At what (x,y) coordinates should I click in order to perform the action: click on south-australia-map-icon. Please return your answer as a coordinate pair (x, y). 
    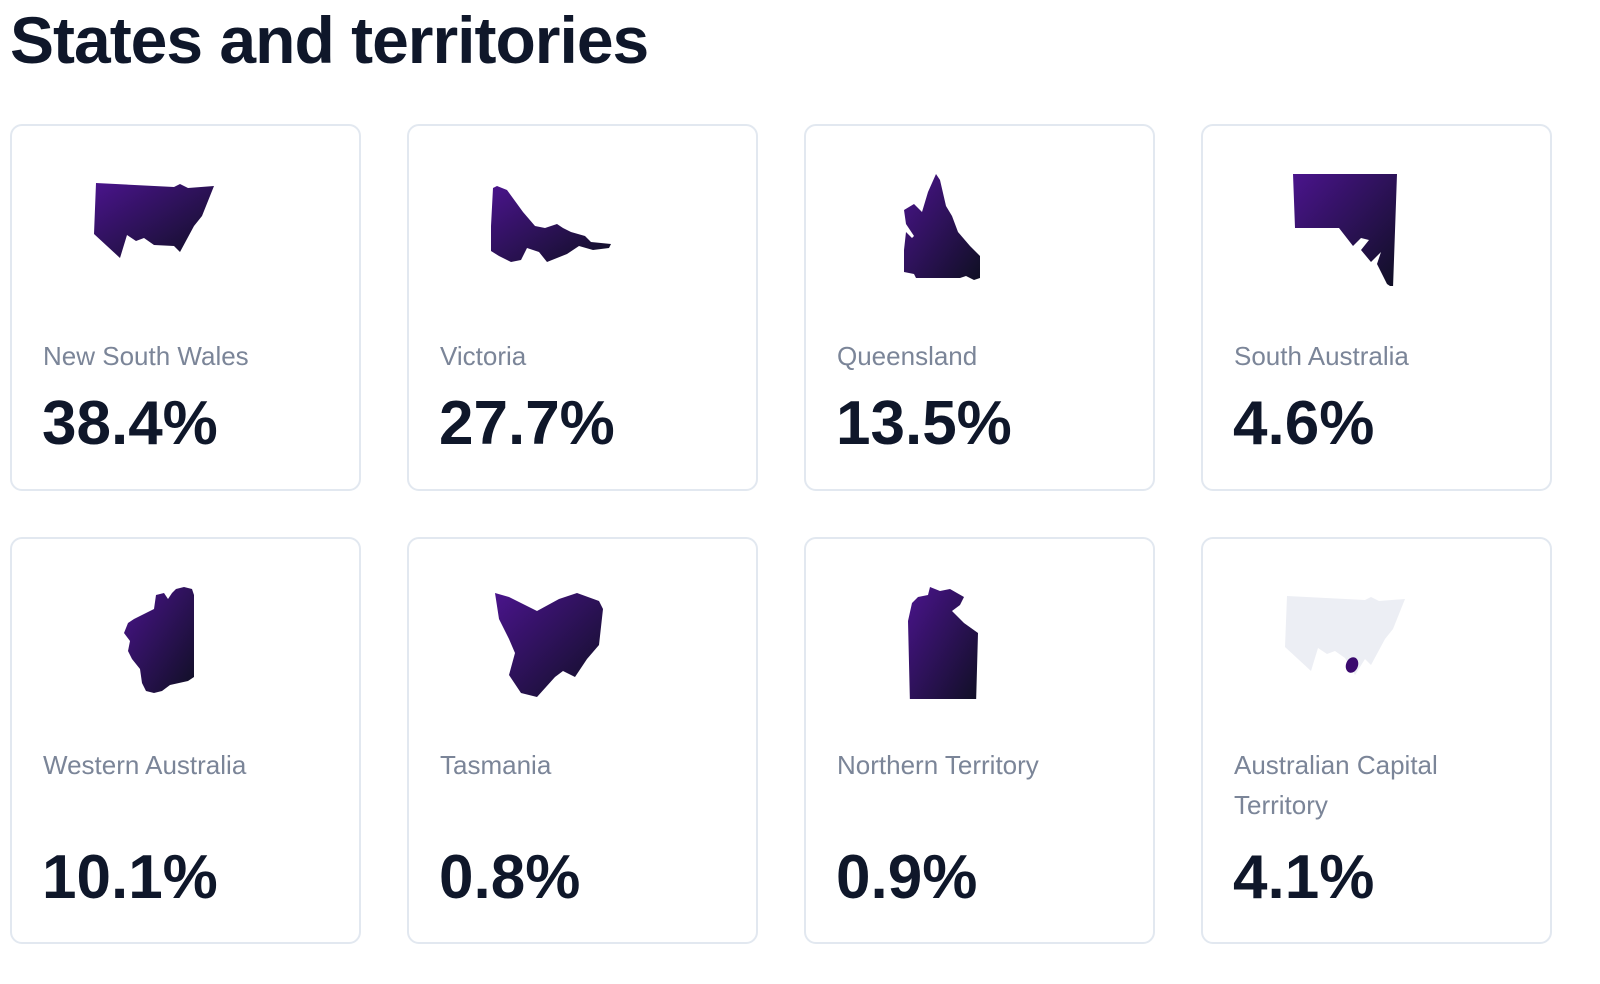
    Looking at the image, I should click on (1345, 226).